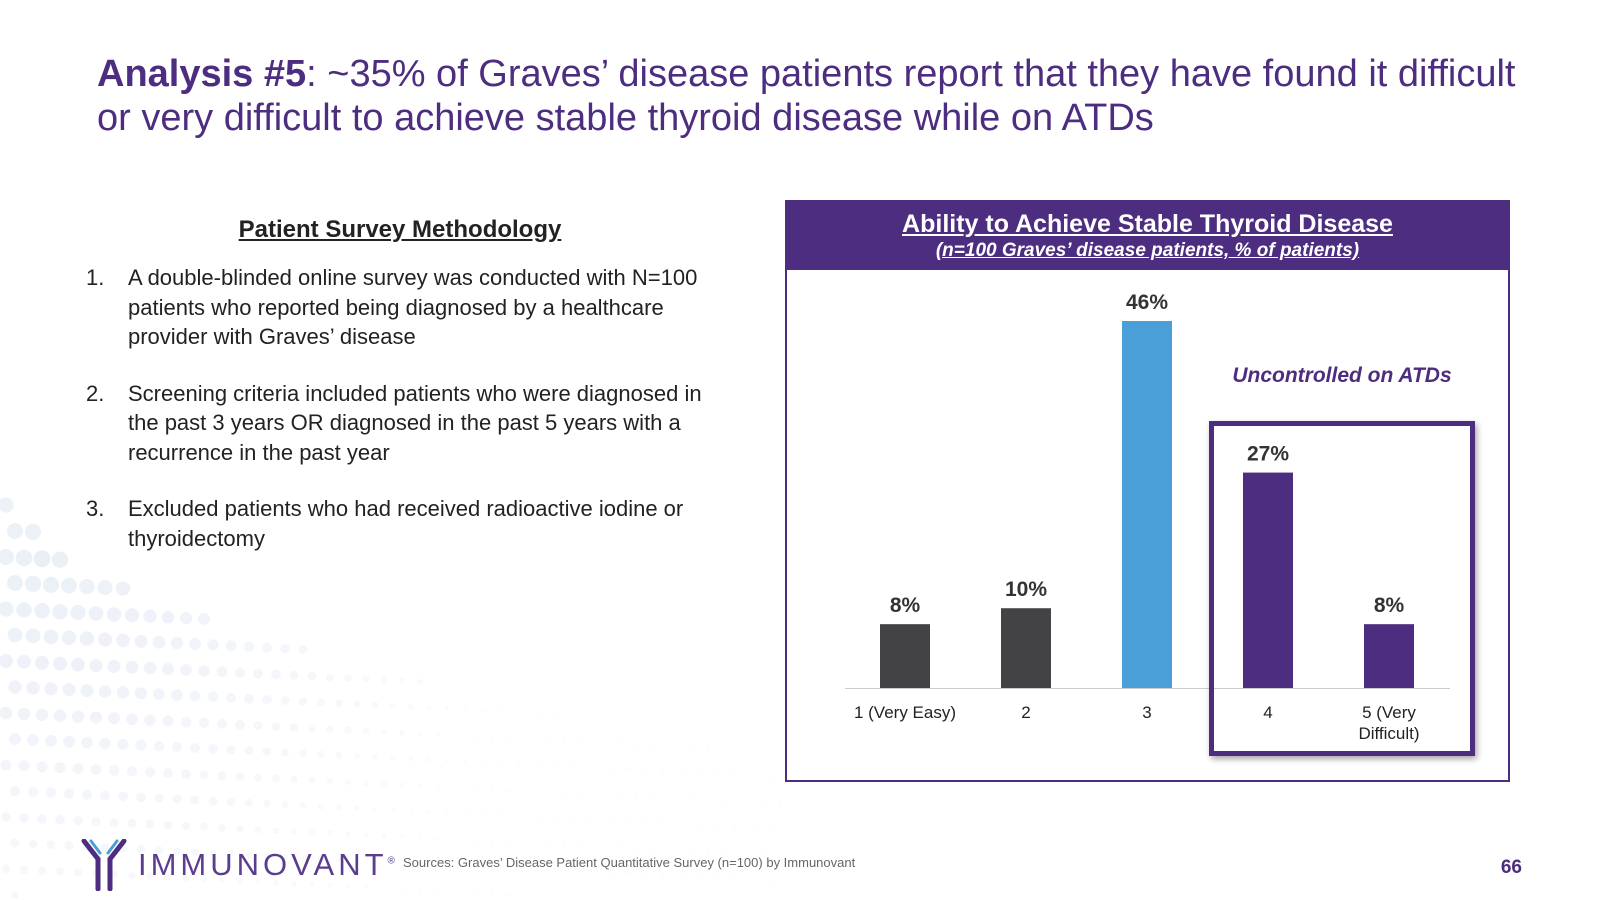  I want to click on data-label: 8%, so click(905, 605).